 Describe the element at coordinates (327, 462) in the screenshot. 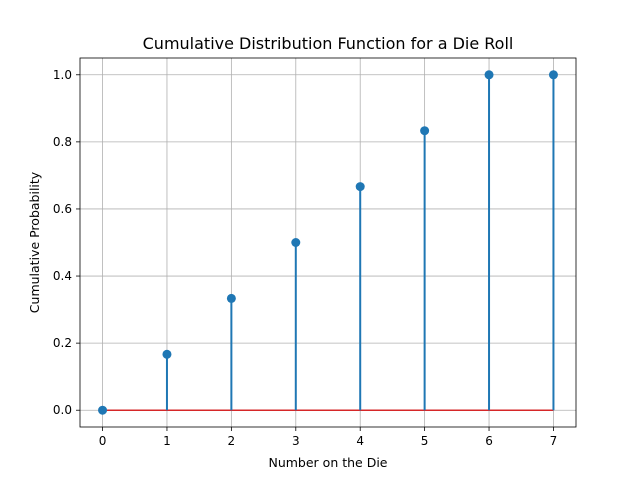

I see `x-axis-label: Number on the Die` at that location.